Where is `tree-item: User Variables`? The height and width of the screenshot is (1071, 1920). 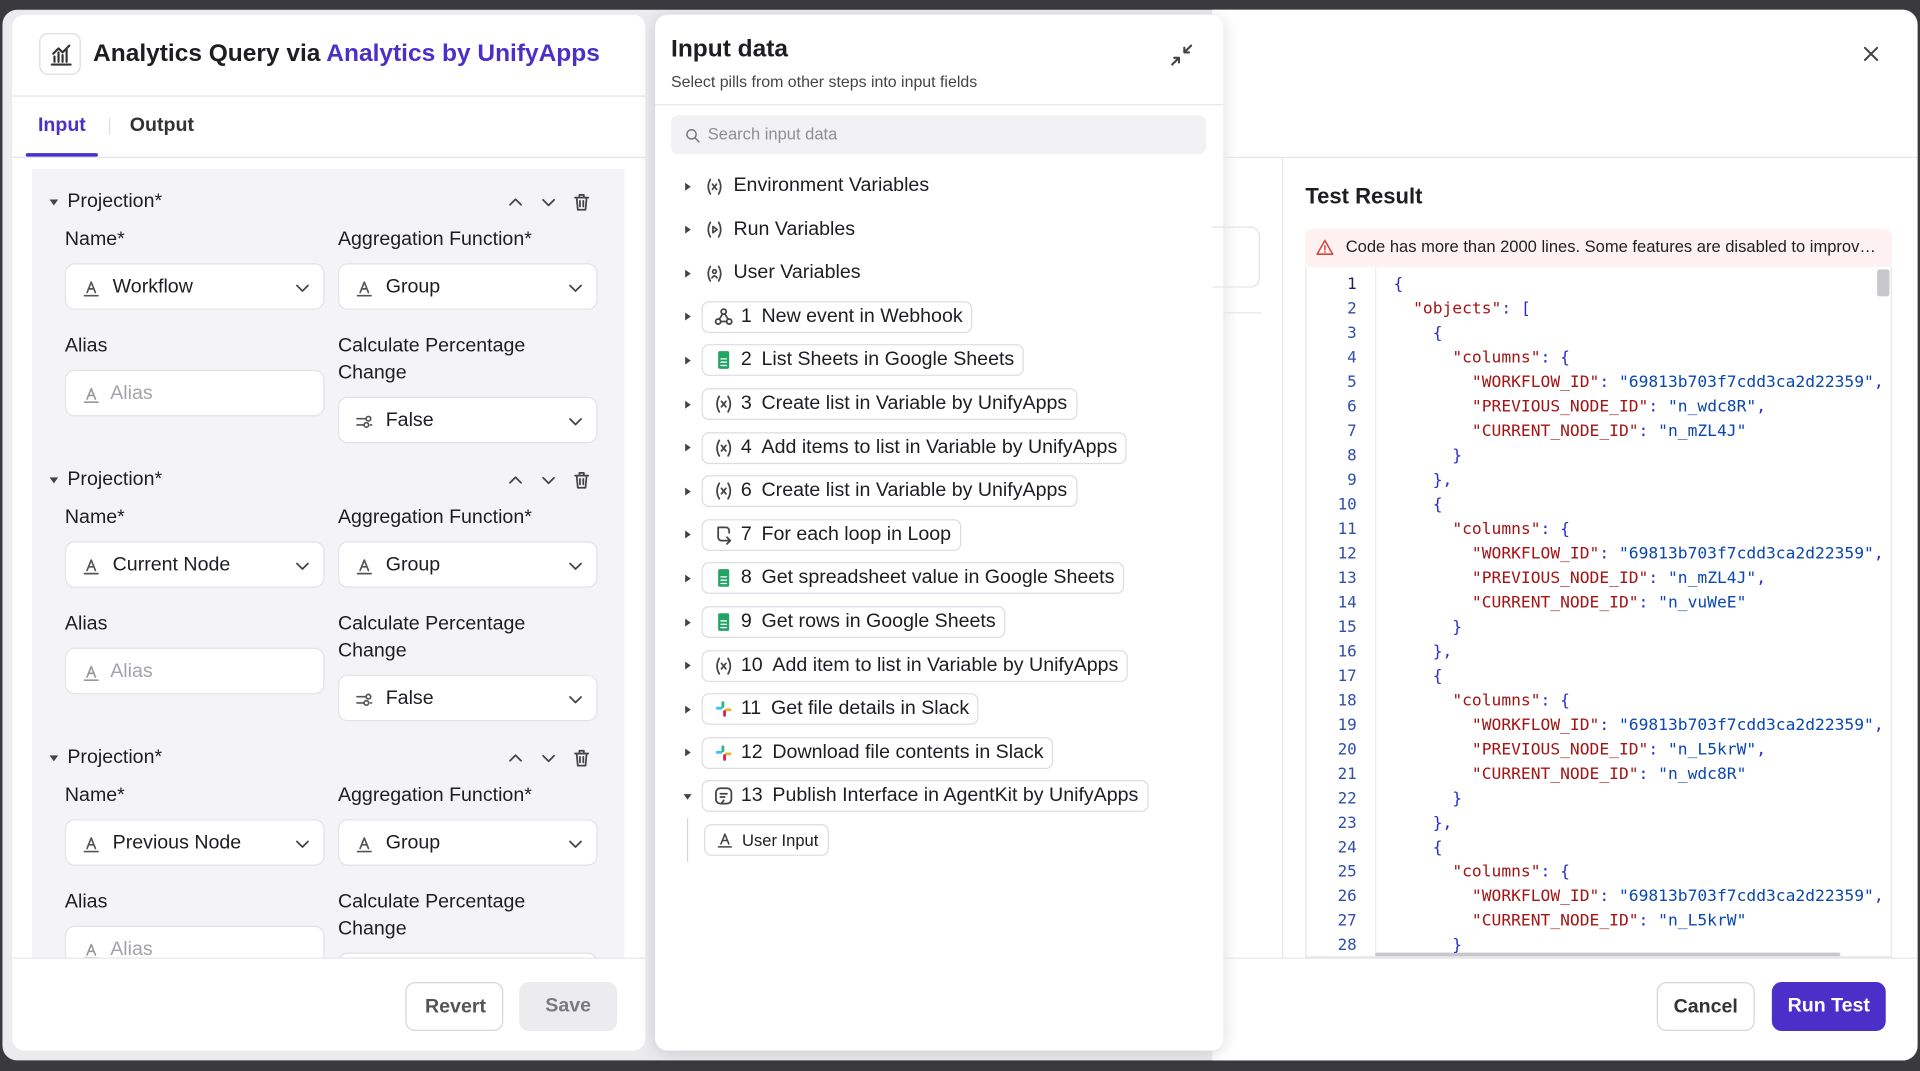 tree-item: User Variables is located at coordinates (797, 273).